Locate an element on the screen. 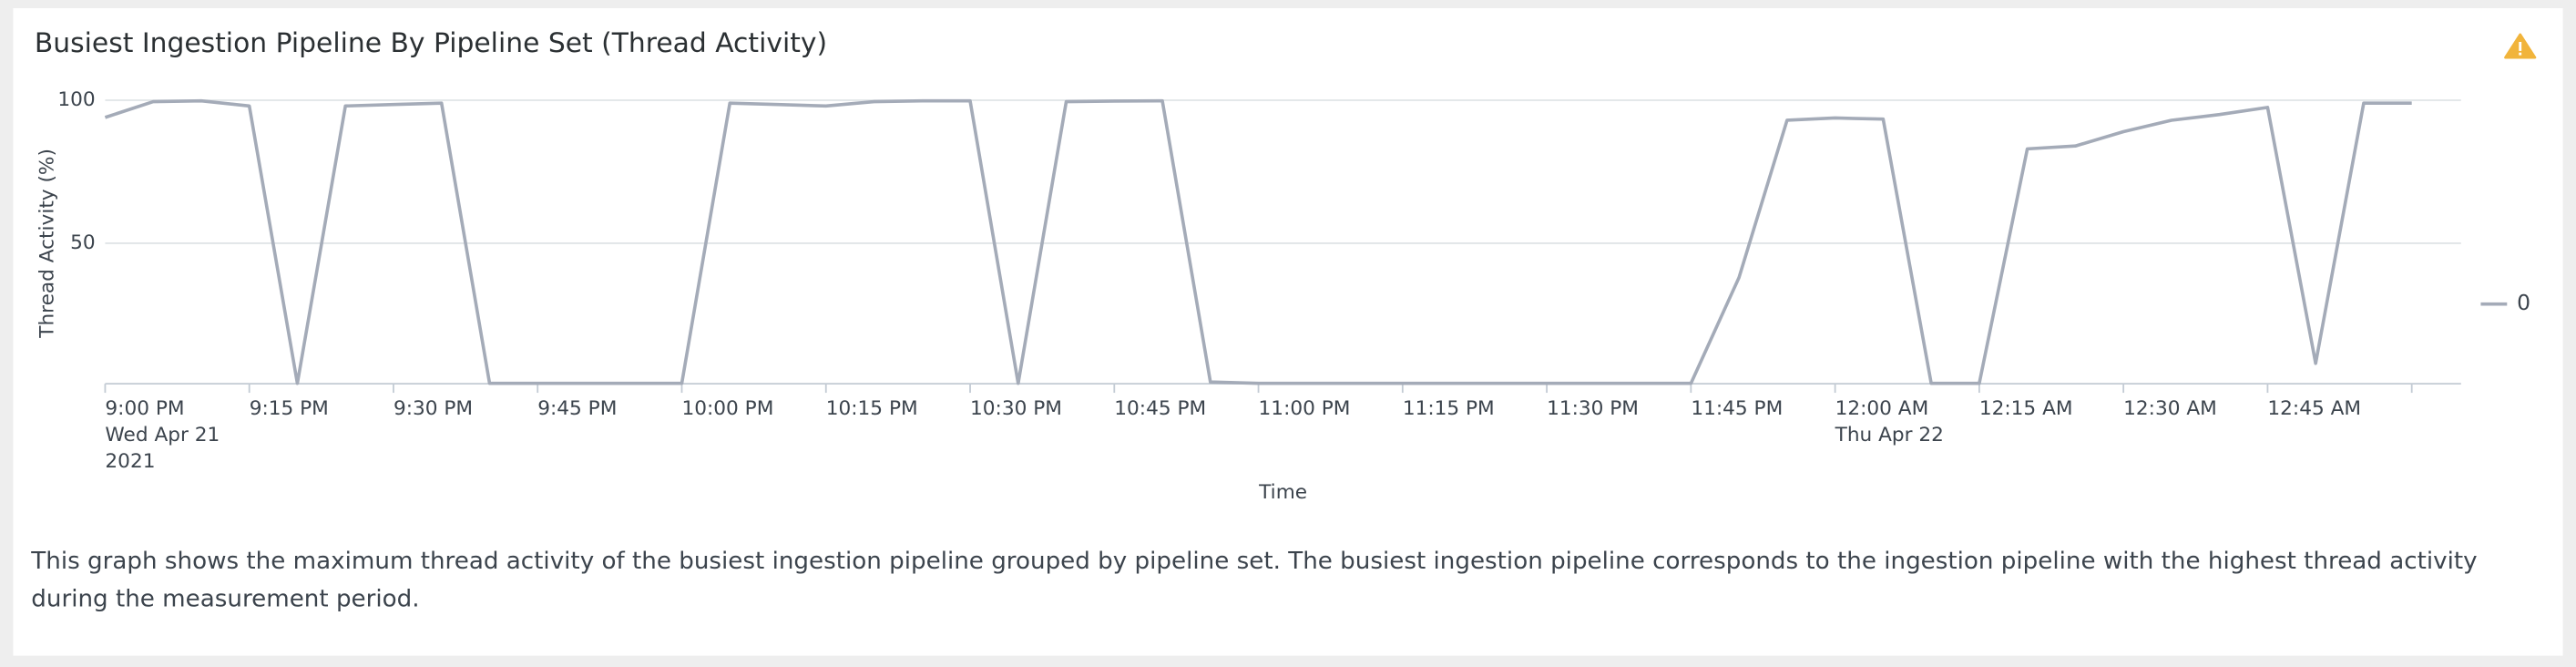 The width and height of the screenshot is (2576, 667). y-axis-label: Thread Activity (%) is located at coordinates (47, 244).